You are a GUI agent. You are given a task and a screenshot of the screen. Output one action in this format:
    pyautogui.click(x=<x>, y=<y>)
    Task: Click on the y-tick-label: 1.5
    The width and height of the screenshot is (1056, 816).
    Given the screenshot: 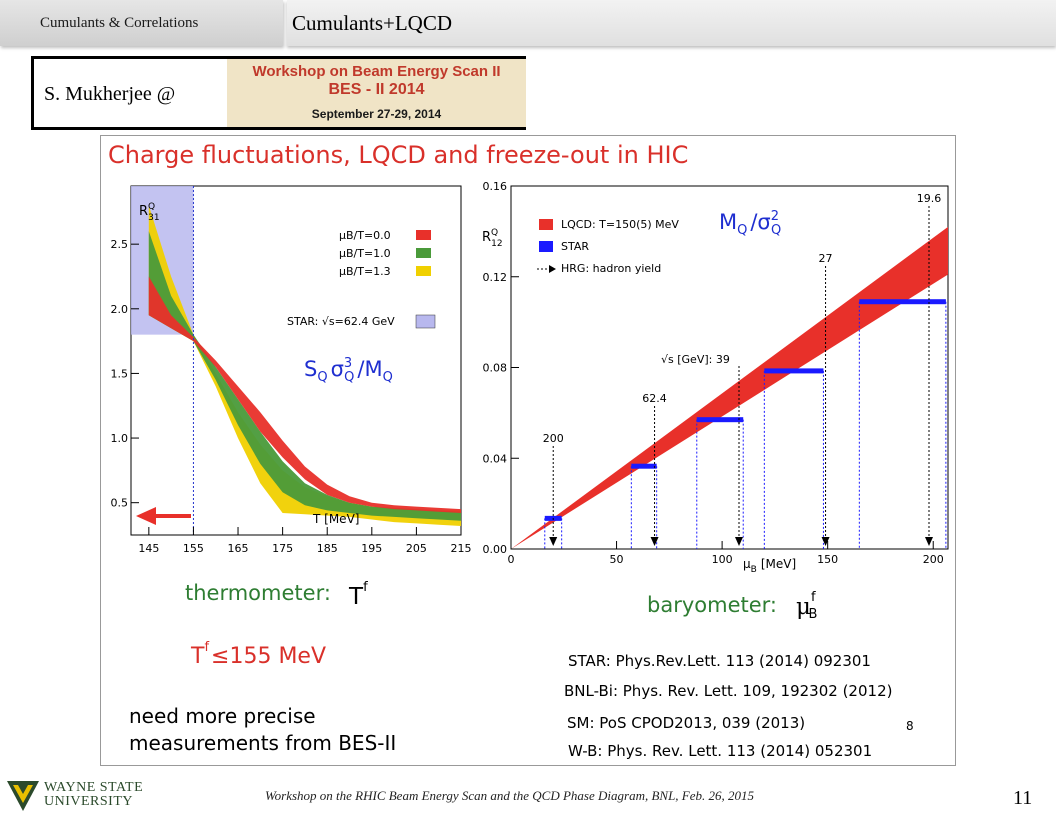 What is the action you would take?
    pyautogui.click(x=120, y=373)
    